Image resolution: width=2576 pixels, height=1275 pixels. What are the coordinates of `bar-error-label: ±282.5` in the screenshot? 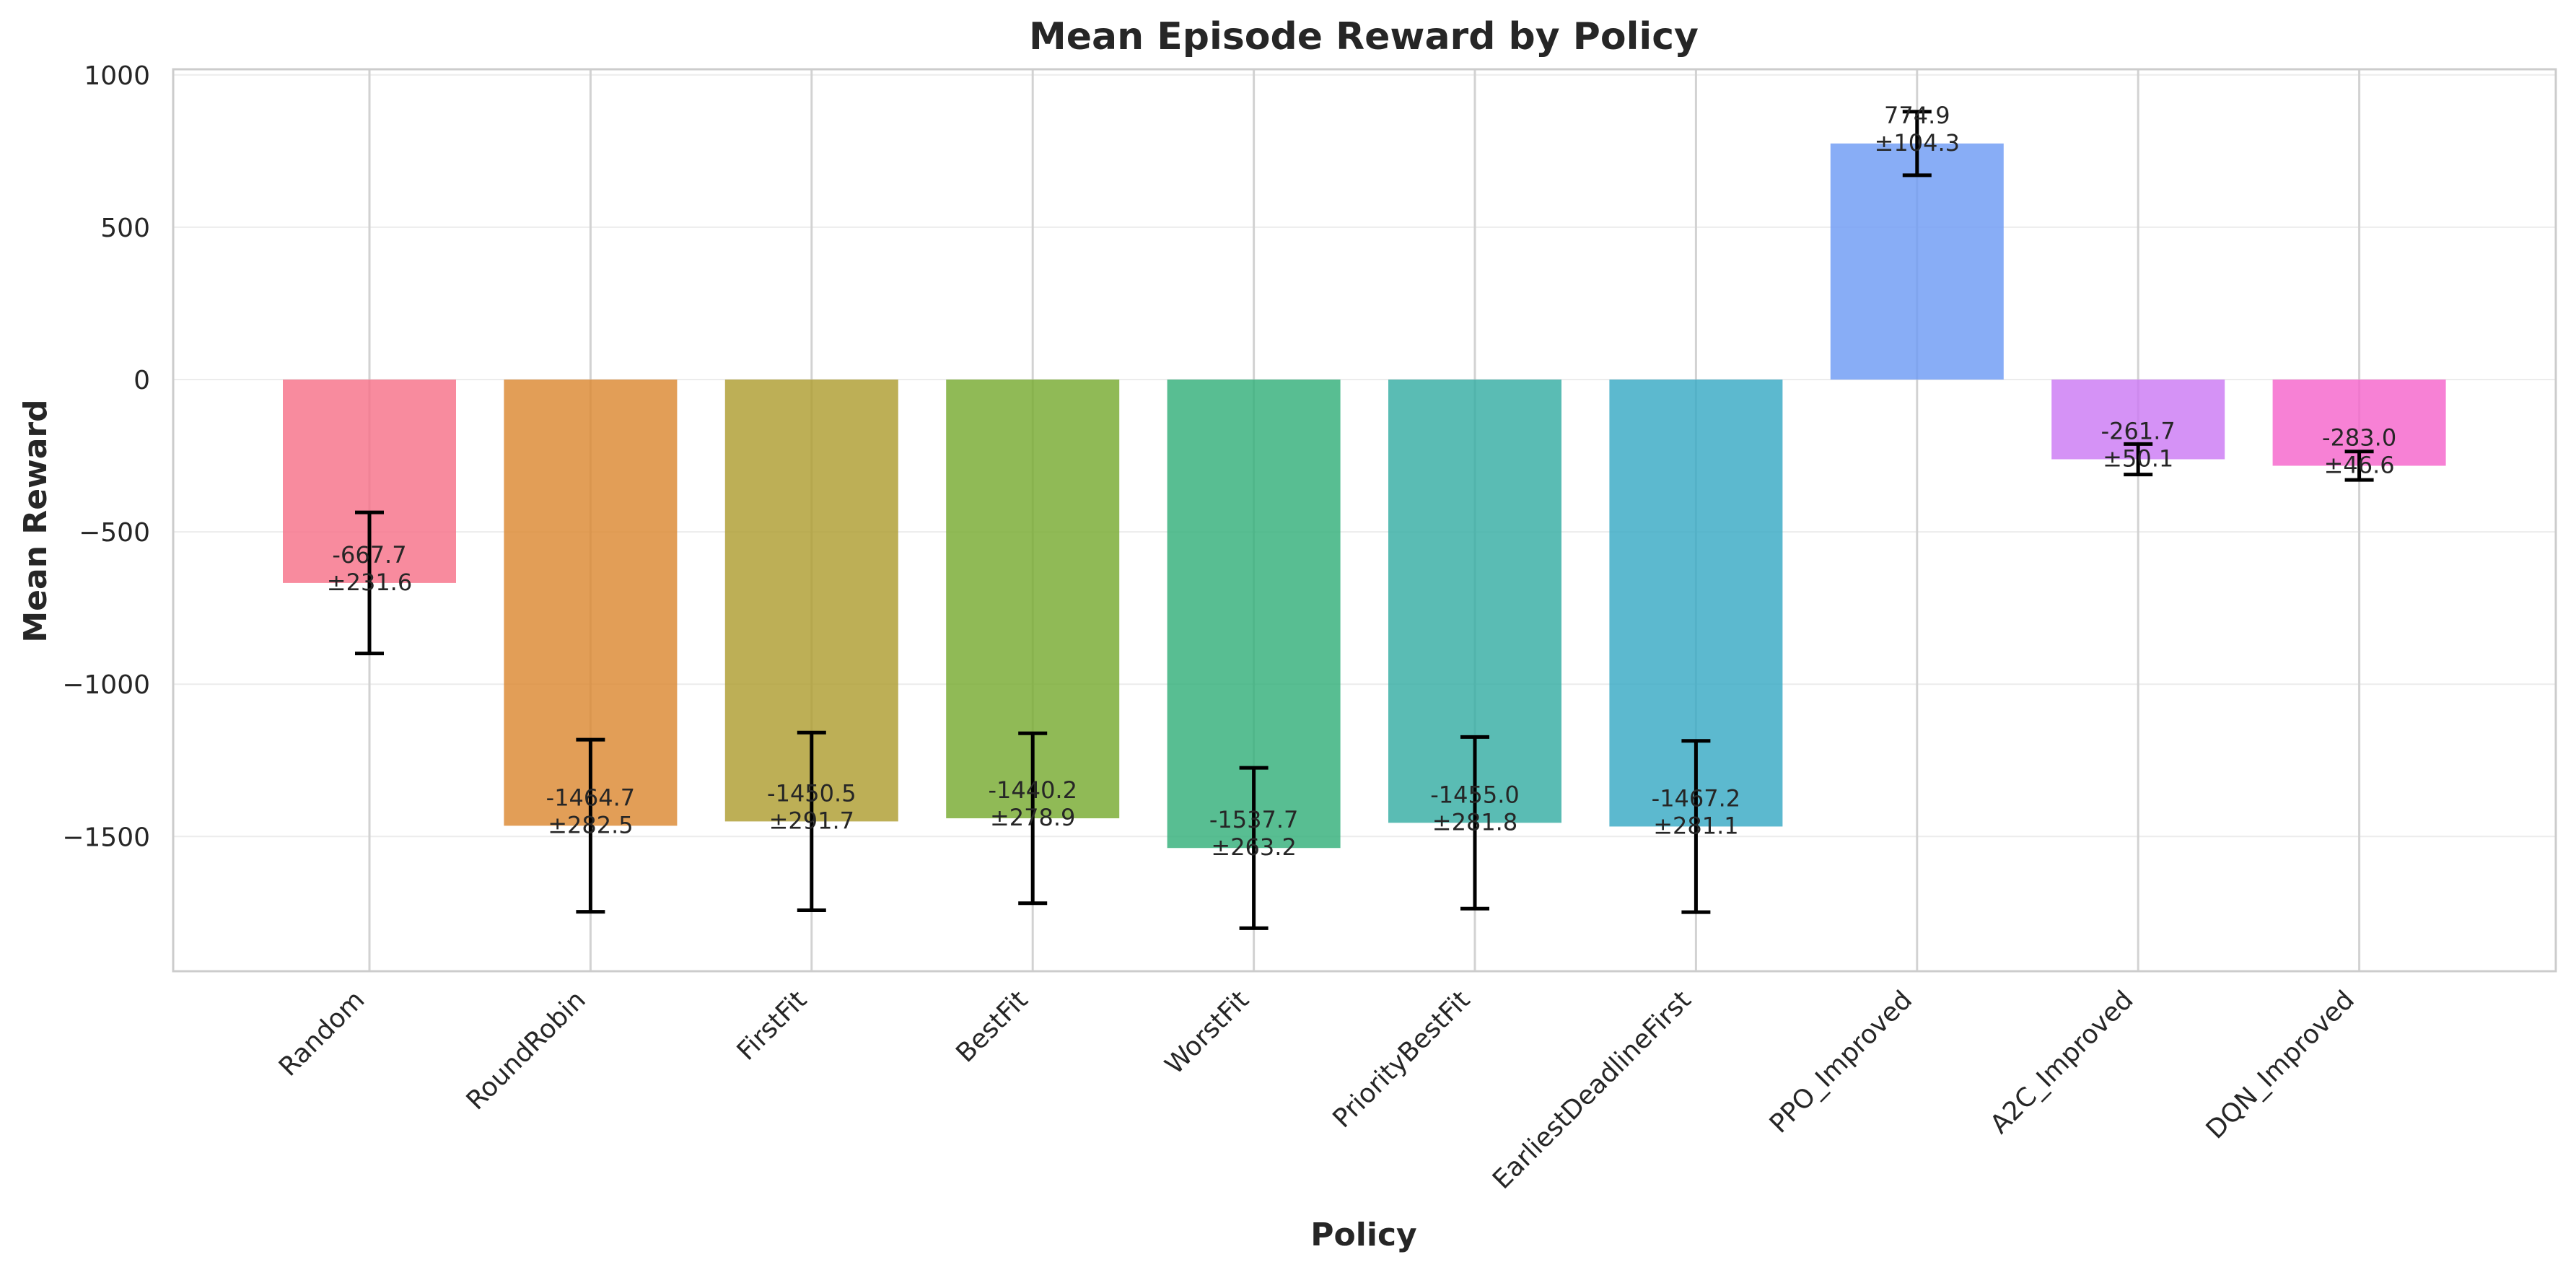 It's located at (590, 825).